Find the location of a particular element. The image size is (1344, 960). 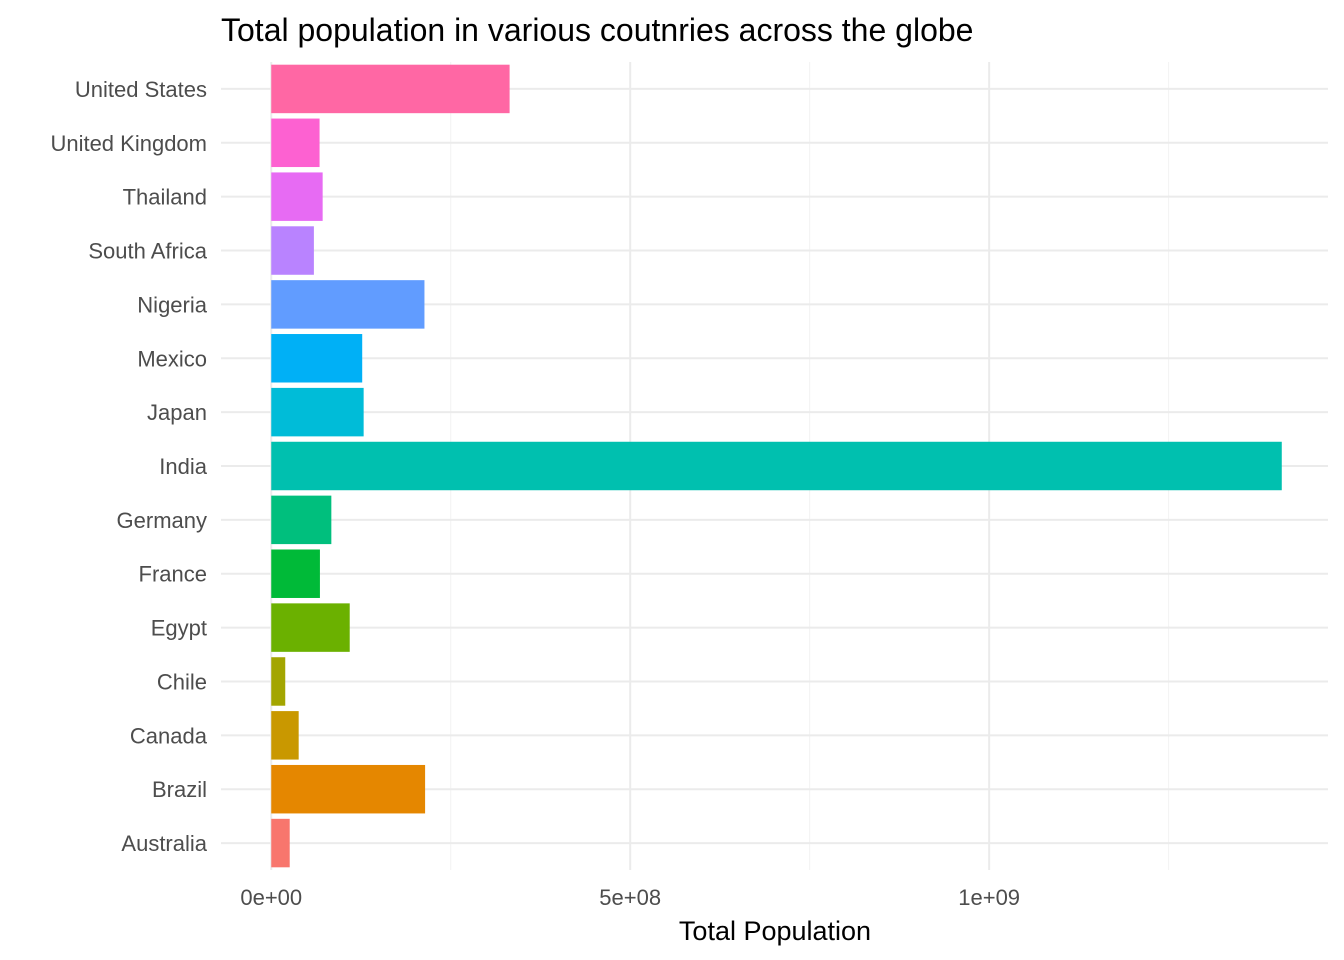

bar-thailand is located at coordinates (297, 196).